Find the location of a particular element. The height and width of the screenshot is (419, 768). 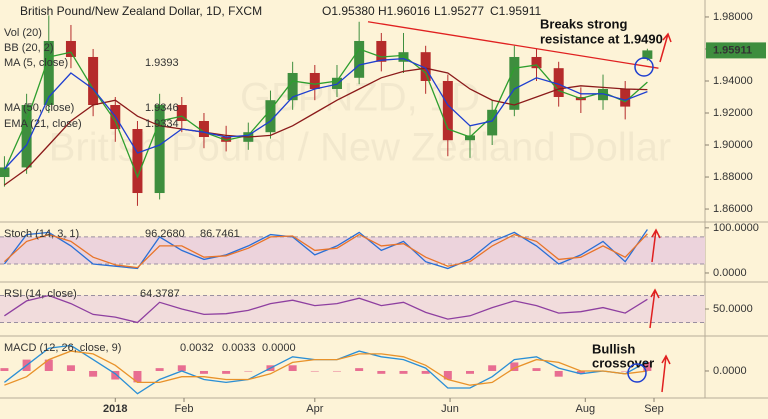

y-tick-label: 1.86000 is located at coordinates (733, 209).